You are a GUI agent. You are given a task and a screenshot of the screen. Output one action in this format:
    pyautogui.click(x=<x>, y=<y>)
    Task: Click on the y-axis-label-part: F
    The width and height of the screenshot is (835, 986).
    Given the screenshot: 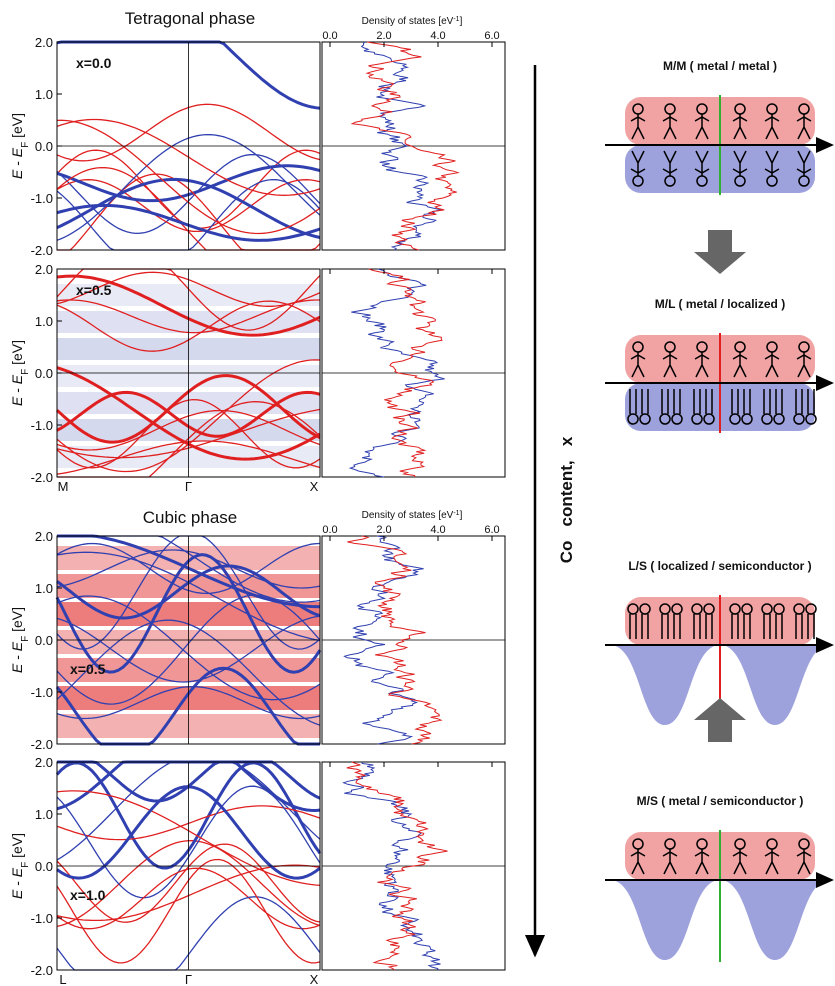 What is the action you would take?
    pyautogui.click(x=25, y=372)
    